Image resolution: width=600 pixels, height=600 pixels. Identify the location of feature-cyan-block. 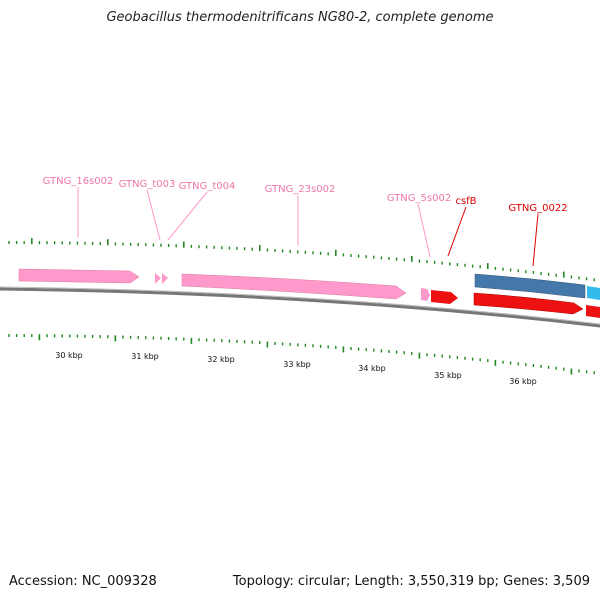
(593, 293).